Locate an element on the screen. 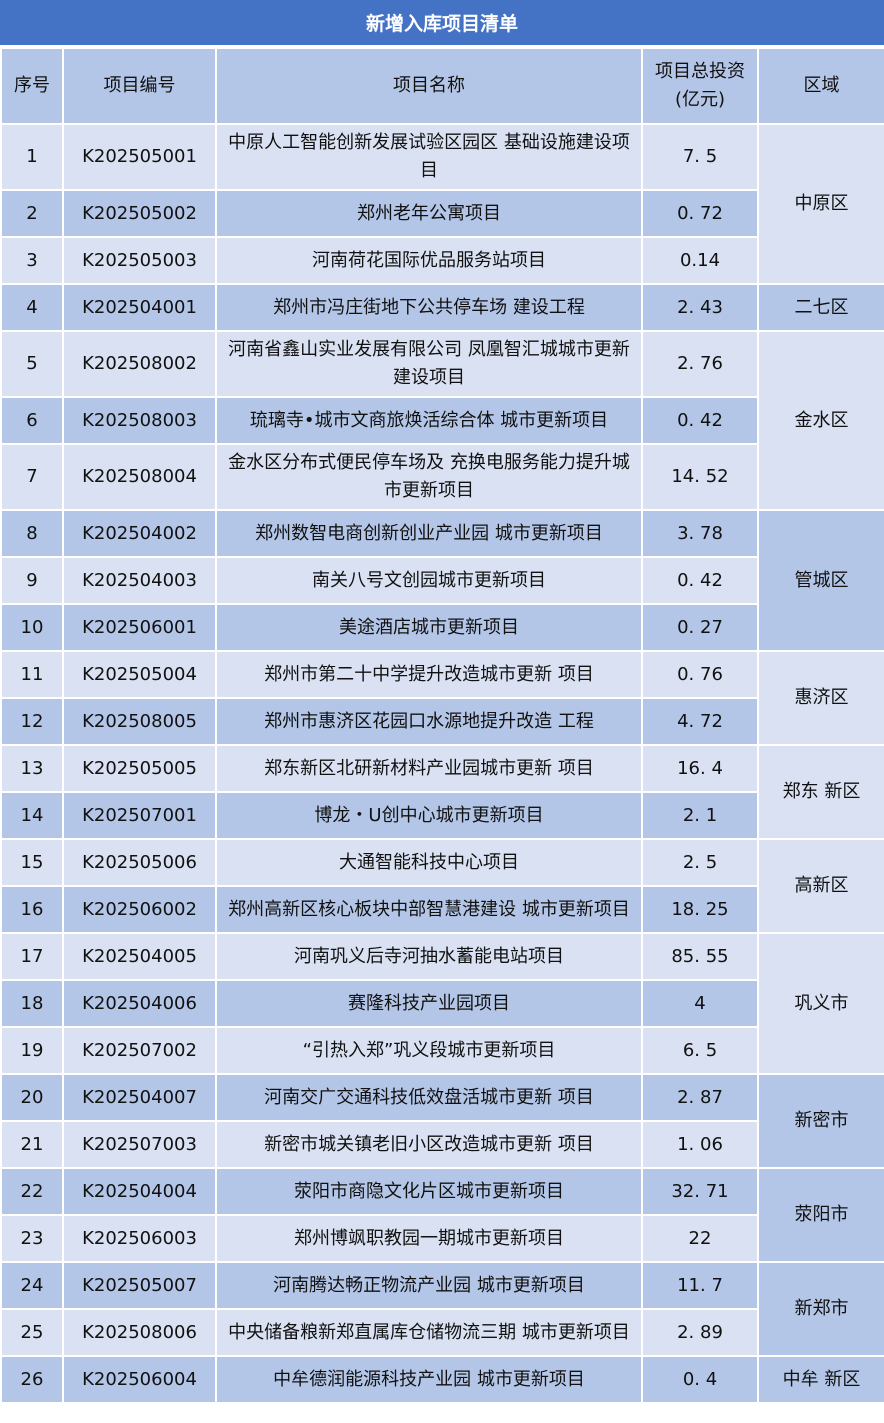  cell-name: 南关八号文创园城市更新项目 is located at coordinates (429, 580).